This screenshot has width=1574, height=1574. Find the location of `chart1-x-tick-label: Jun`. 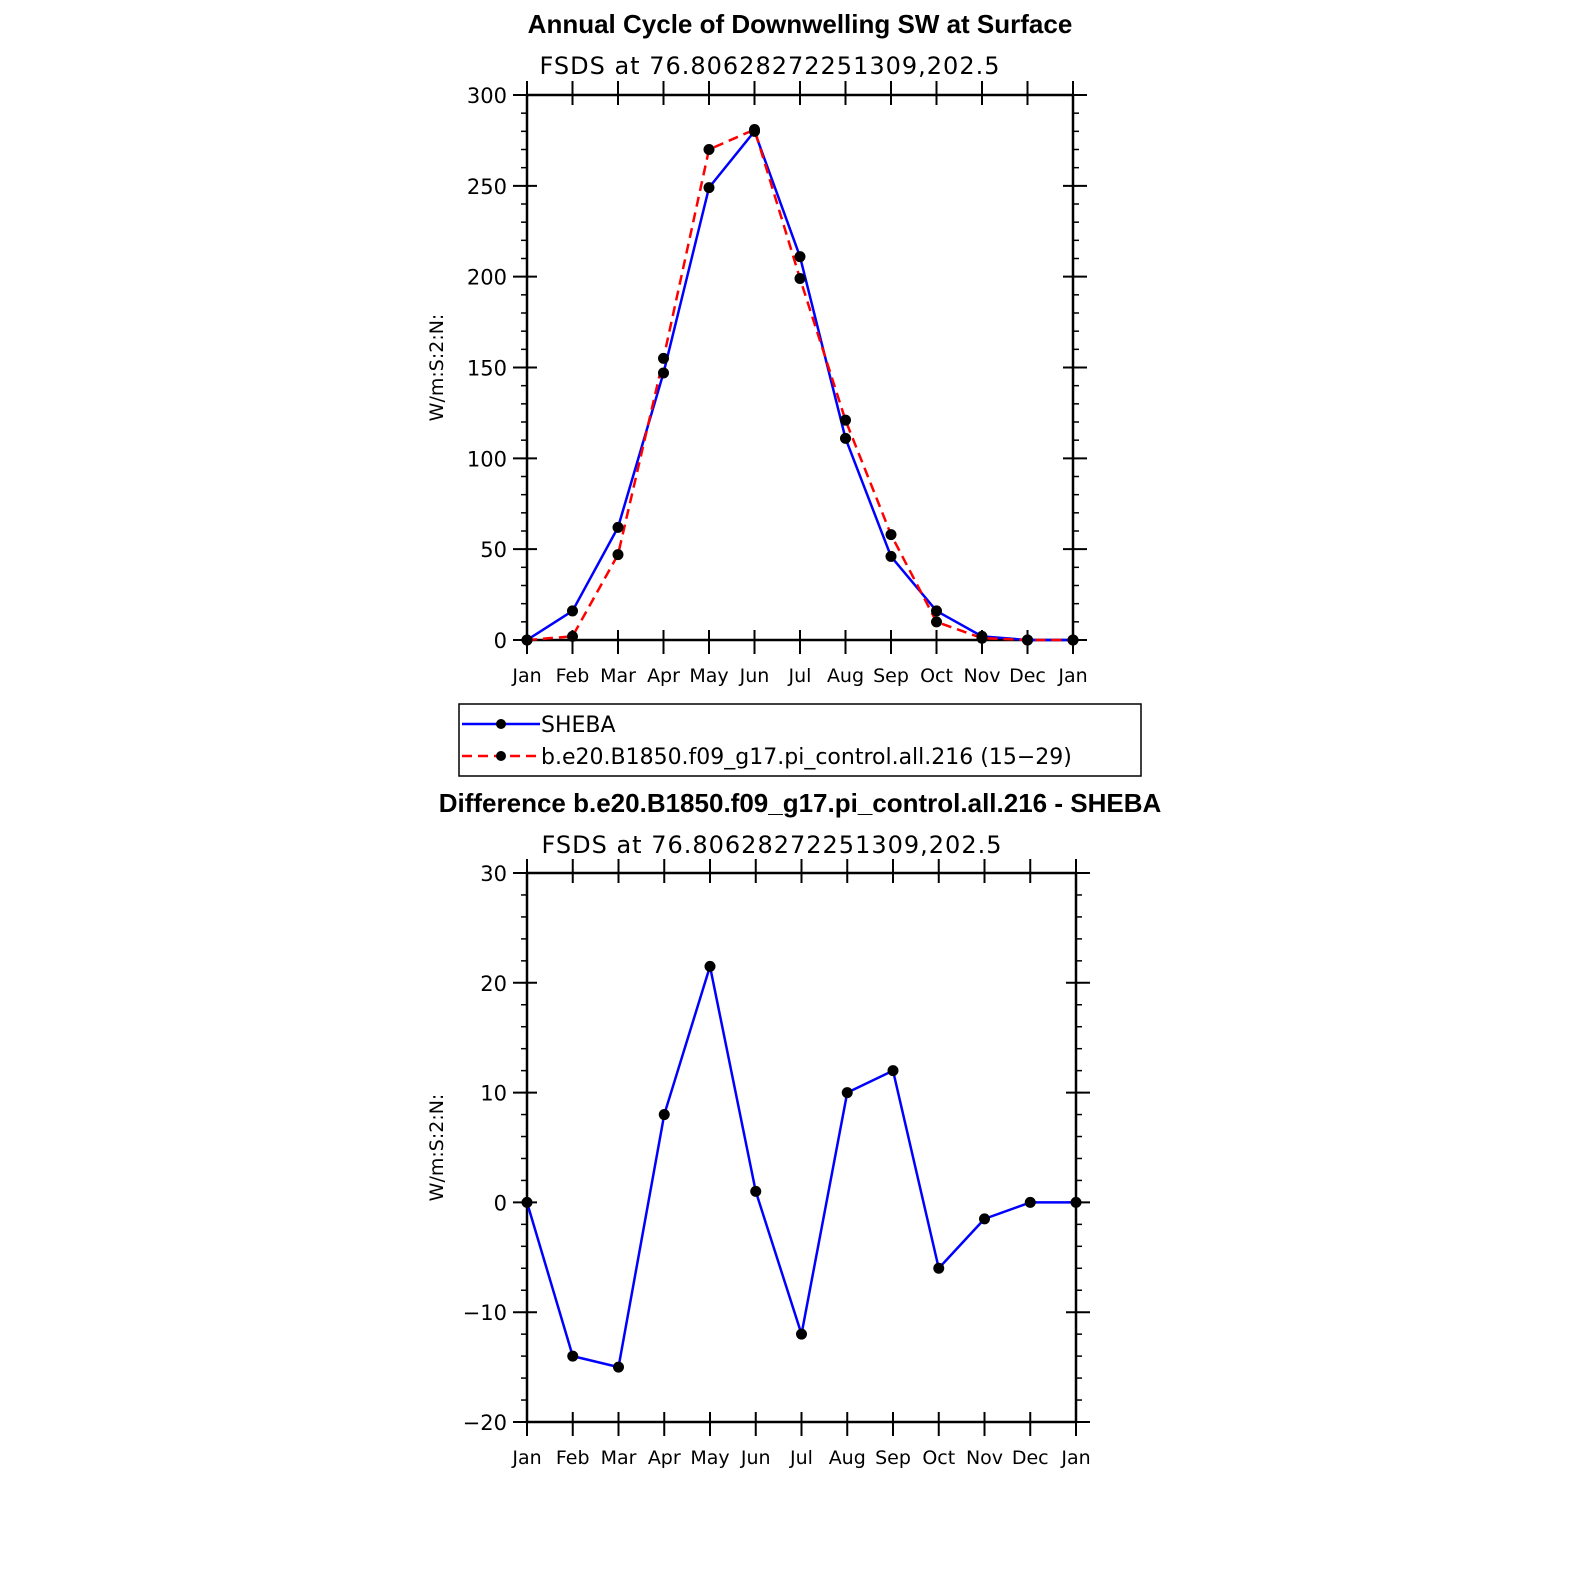

chart1-x-tick-label: Jun is located at coordinates (755, 1458).